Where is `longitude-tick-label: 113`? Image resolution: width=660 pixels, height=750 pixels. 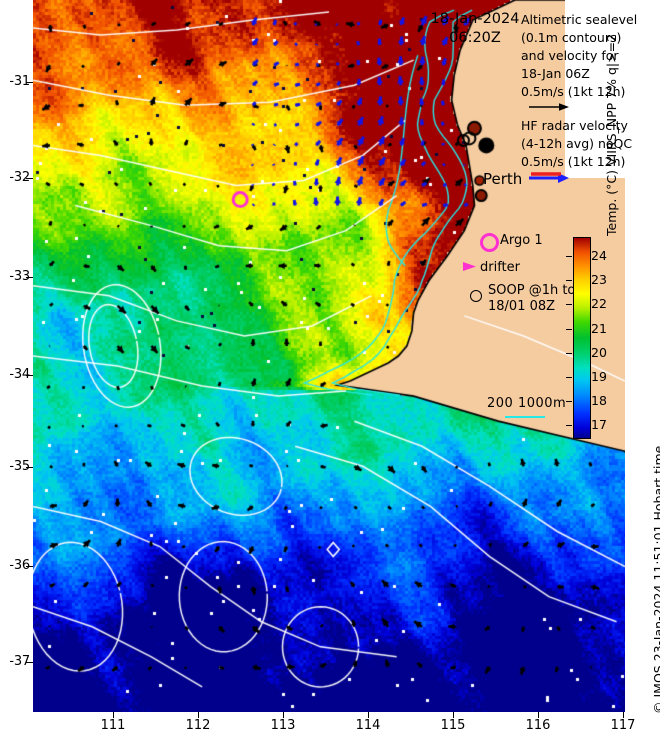 longitude-tick-label: 113 is located at coordinates (283, 725).